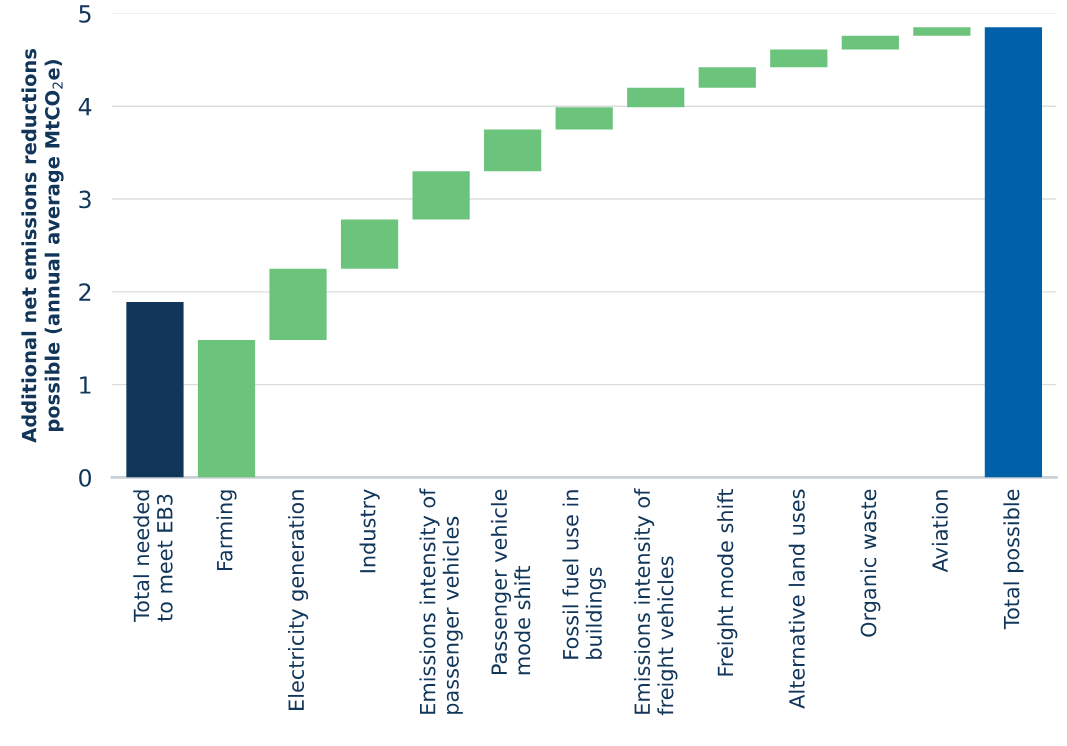 Image resolution: width=1067 pixels, height=746 pixels. What do you see at coordinates (85, 477) in the screenshot?
I see `y-tick-label: 0` at bounding box center [85, 477].